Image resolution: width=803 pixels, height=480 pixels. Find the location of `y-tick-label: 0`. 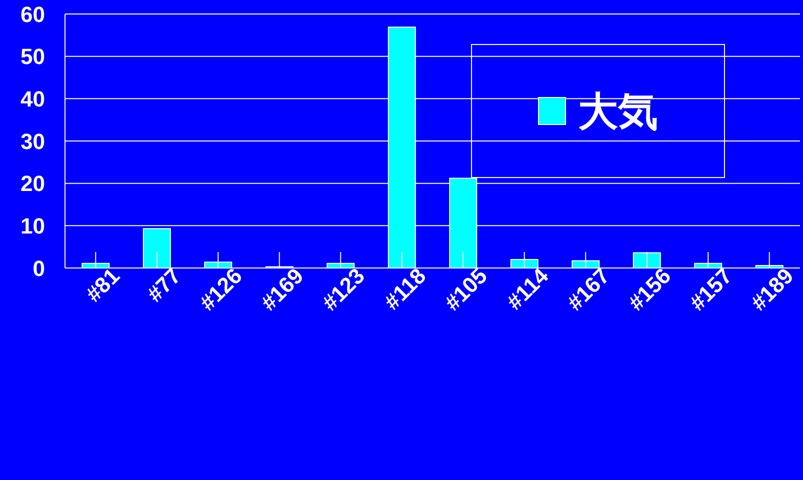

y-tick-label: 0 is located at coordinates (38, 268).